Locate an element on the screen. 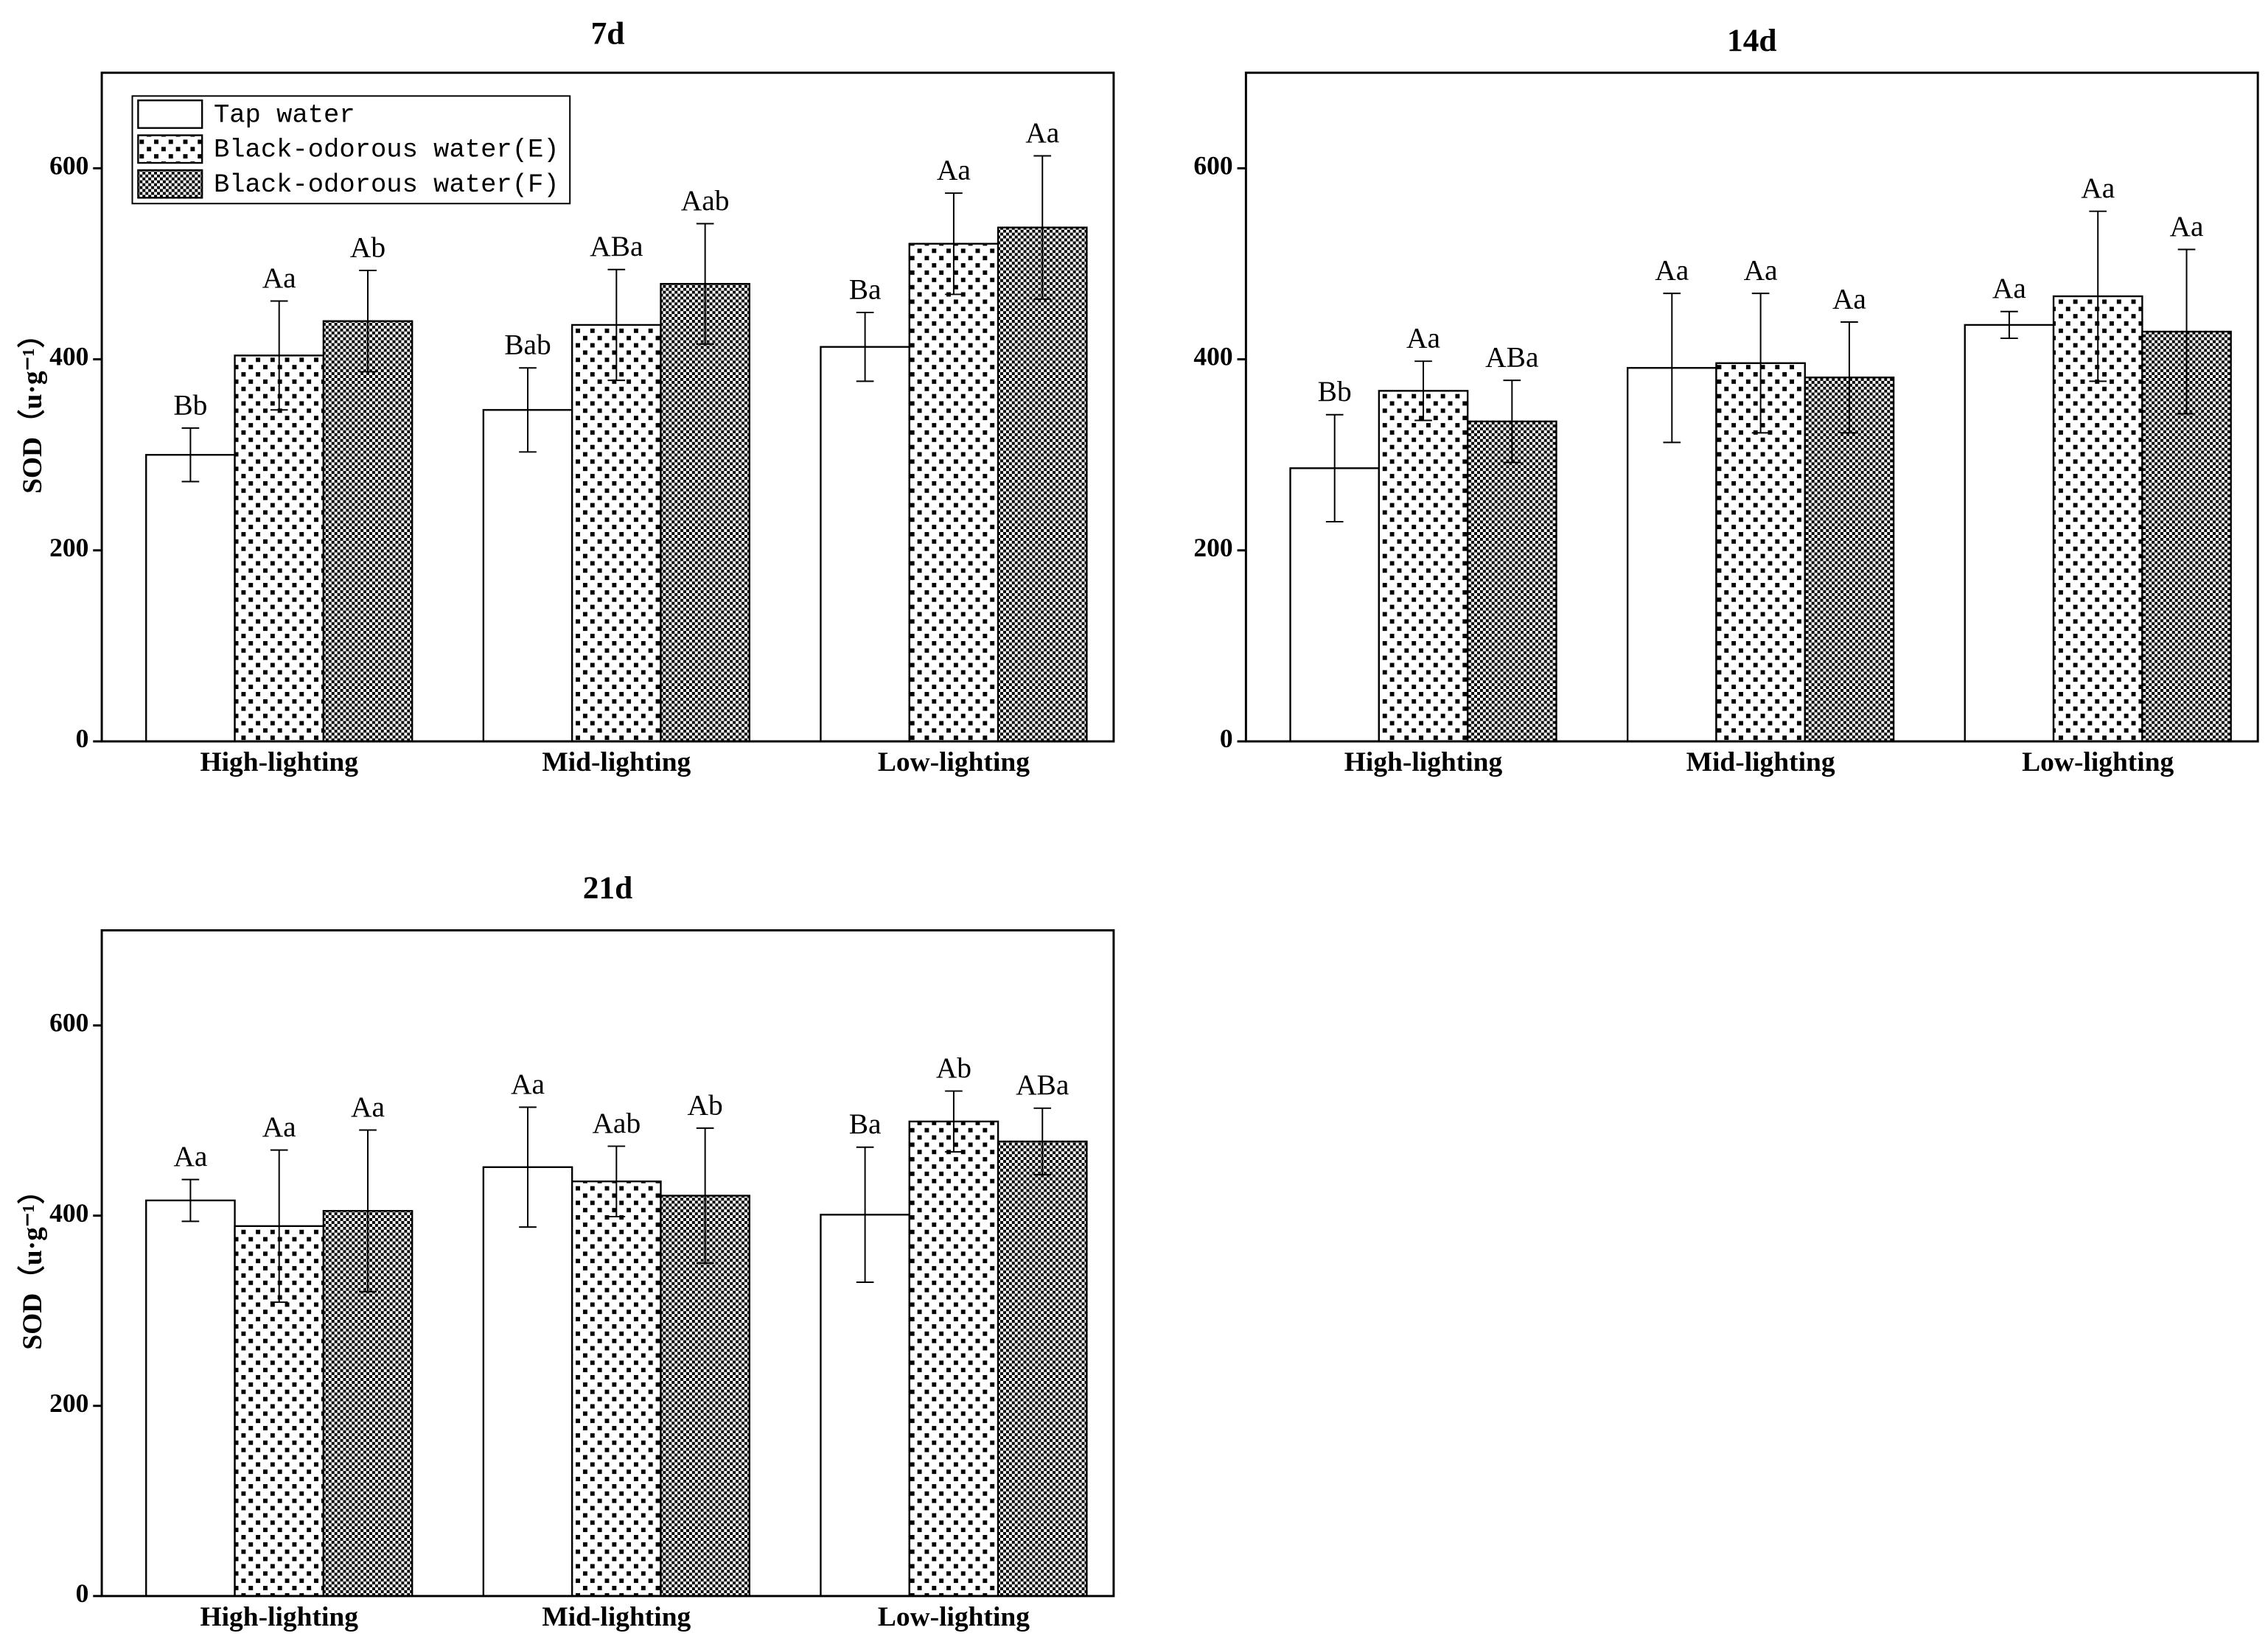 The width and height of the screenshot is (2268, 1647). chart-title: 7d is located at coordinates (608, 33).